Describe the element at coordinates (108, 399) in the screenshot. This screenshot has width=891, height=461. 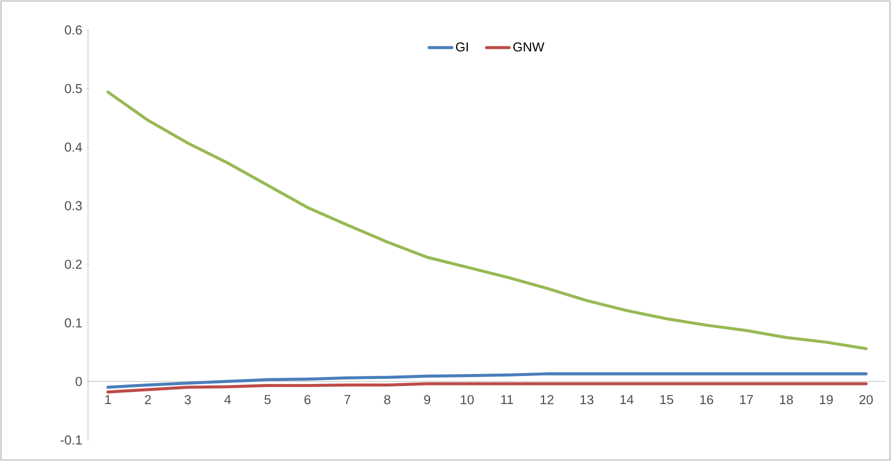
I see `x-tick-label: 1` at that location.